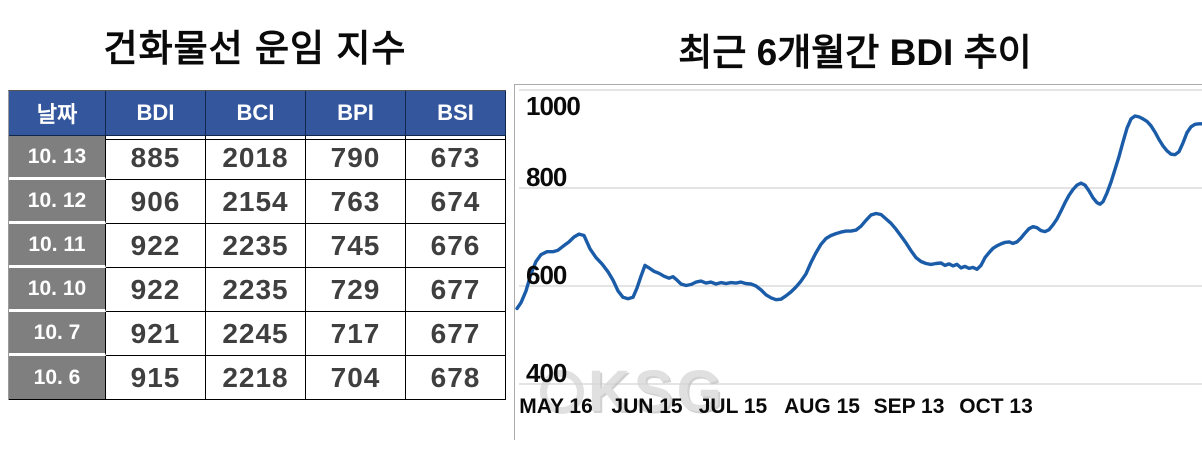 The height and width of the screenshot is (459, 1202). What do you see at coordinates (546, 373) in the screenshot?
I see `y-axis-tick-label: 400` at bounding box center [546, 373].